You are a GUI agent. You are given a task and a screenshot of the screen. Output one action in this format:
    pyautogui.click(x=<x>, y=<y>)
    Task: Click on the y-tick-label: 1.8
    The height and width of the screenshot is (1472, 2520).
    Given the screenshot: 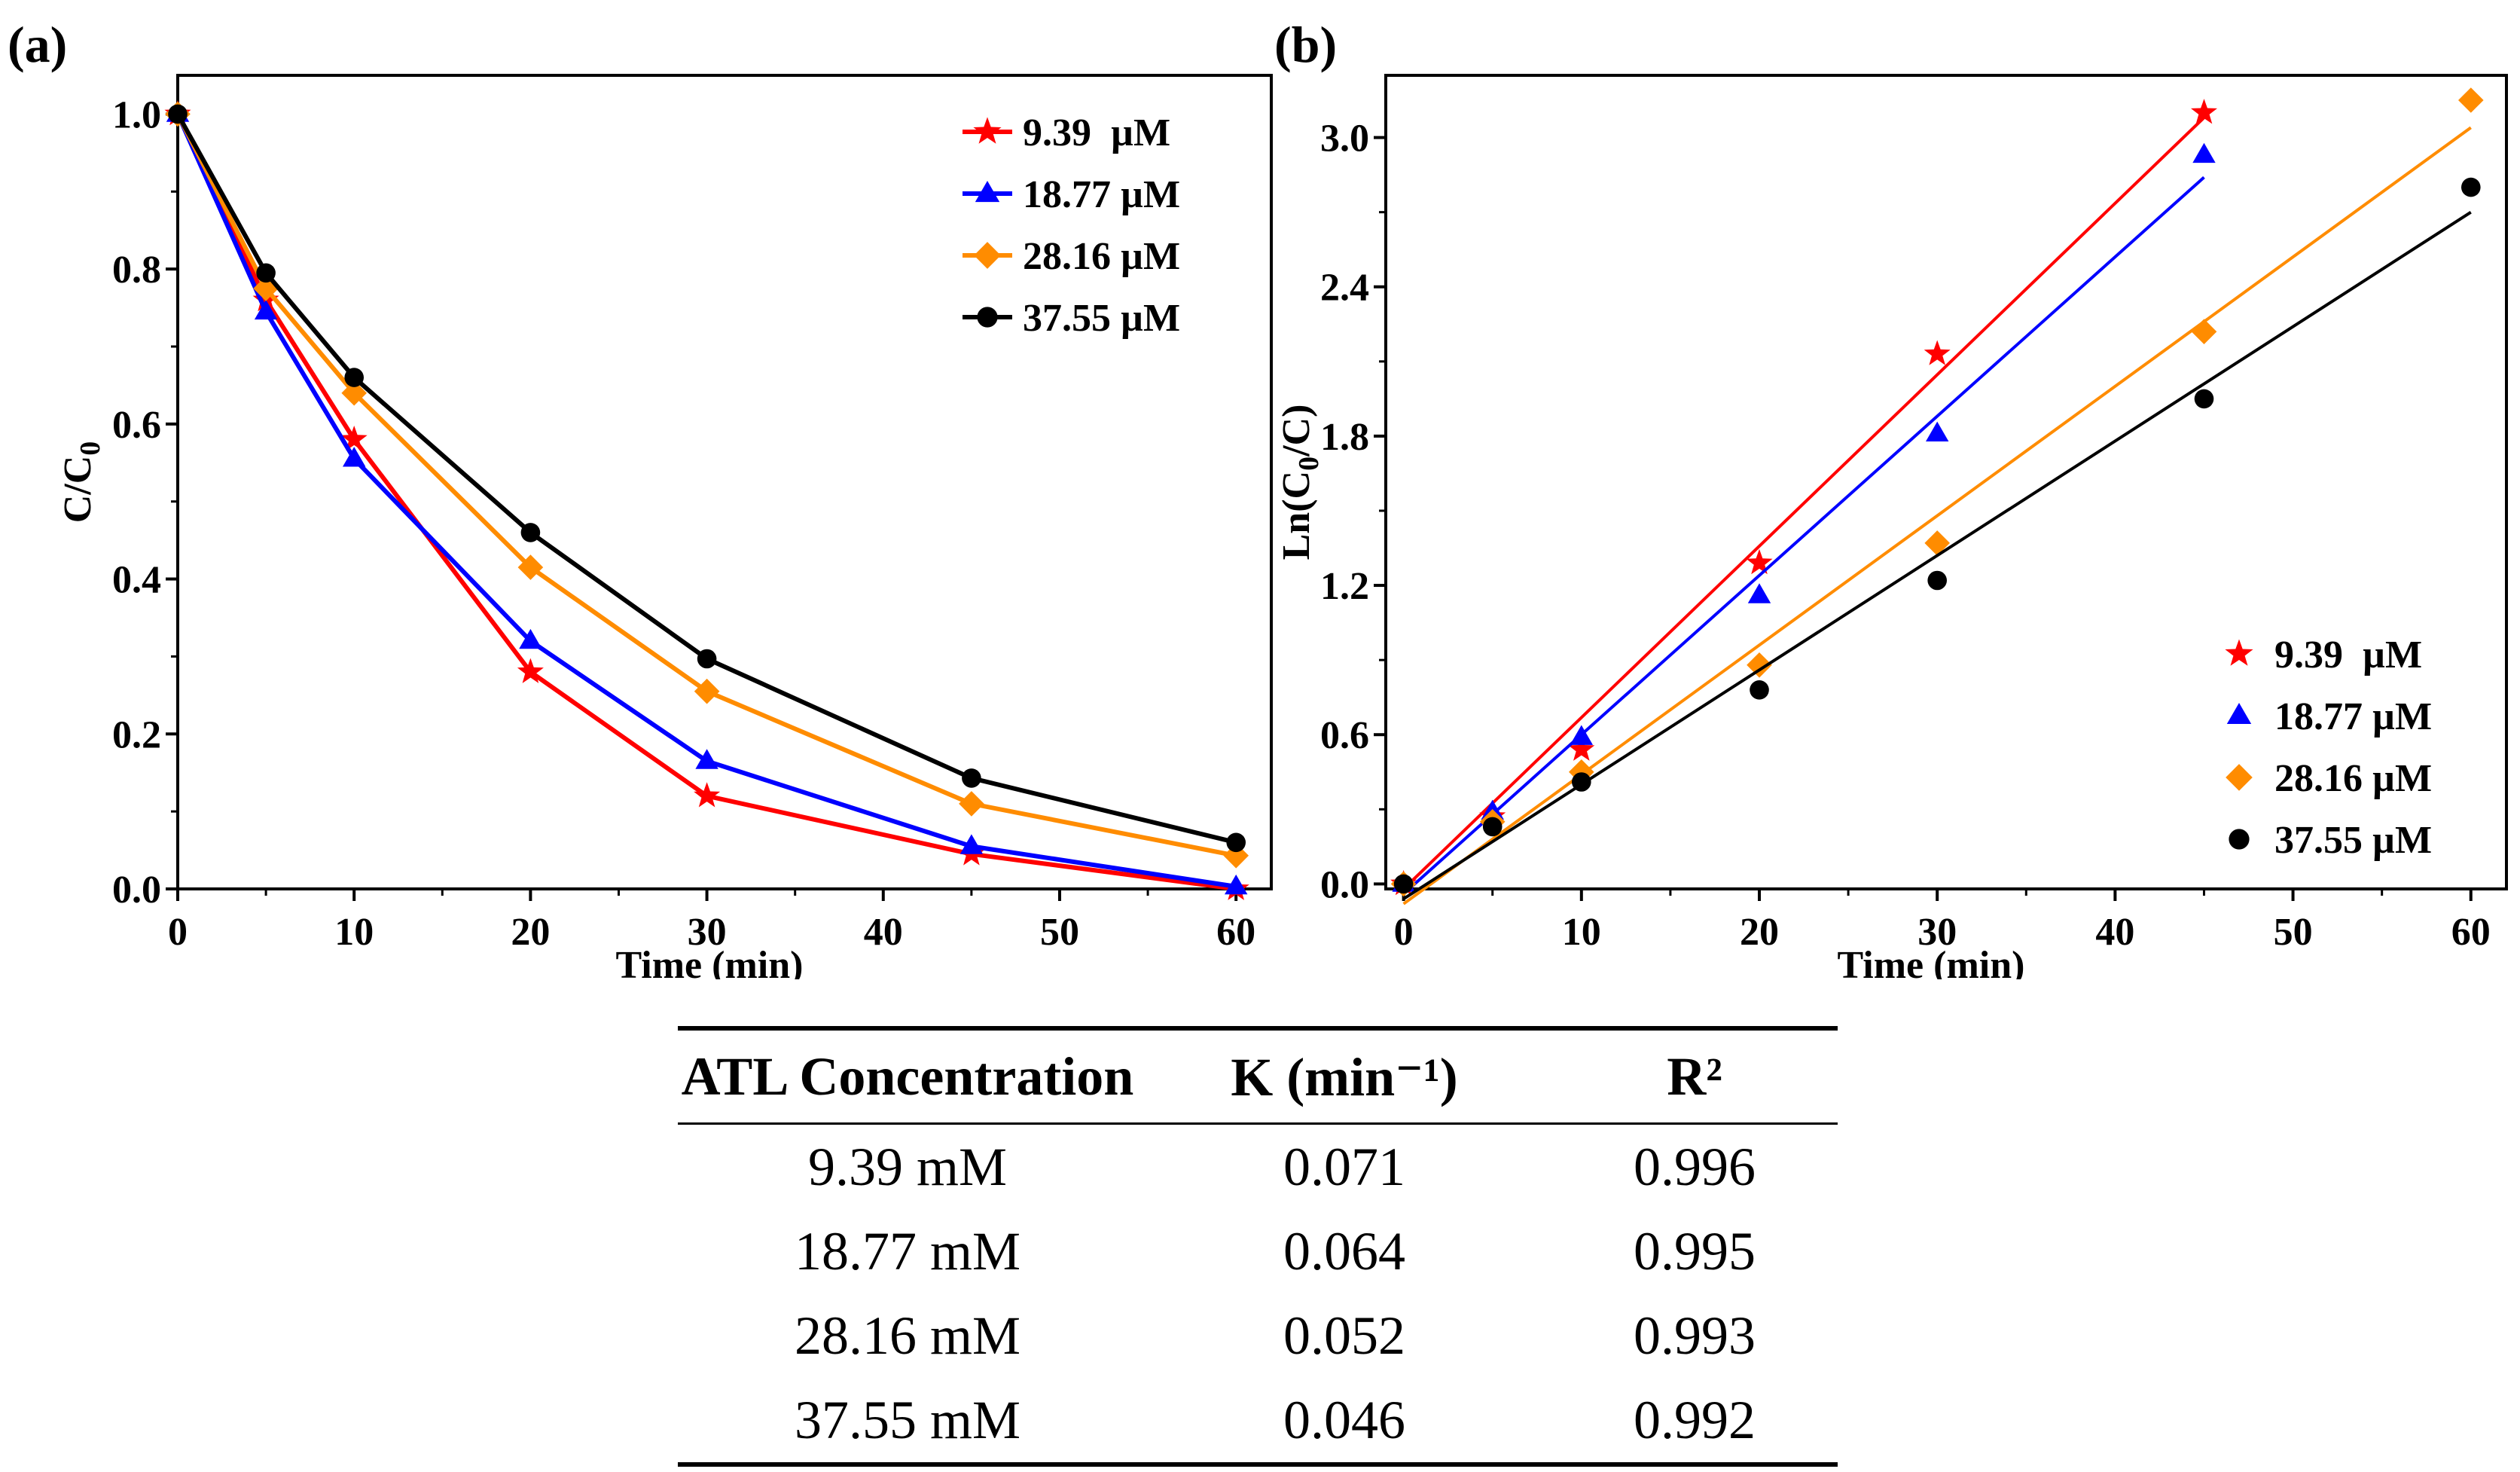 What is the action you would take?
    pyautogui.click(x=1344, y=437)
    